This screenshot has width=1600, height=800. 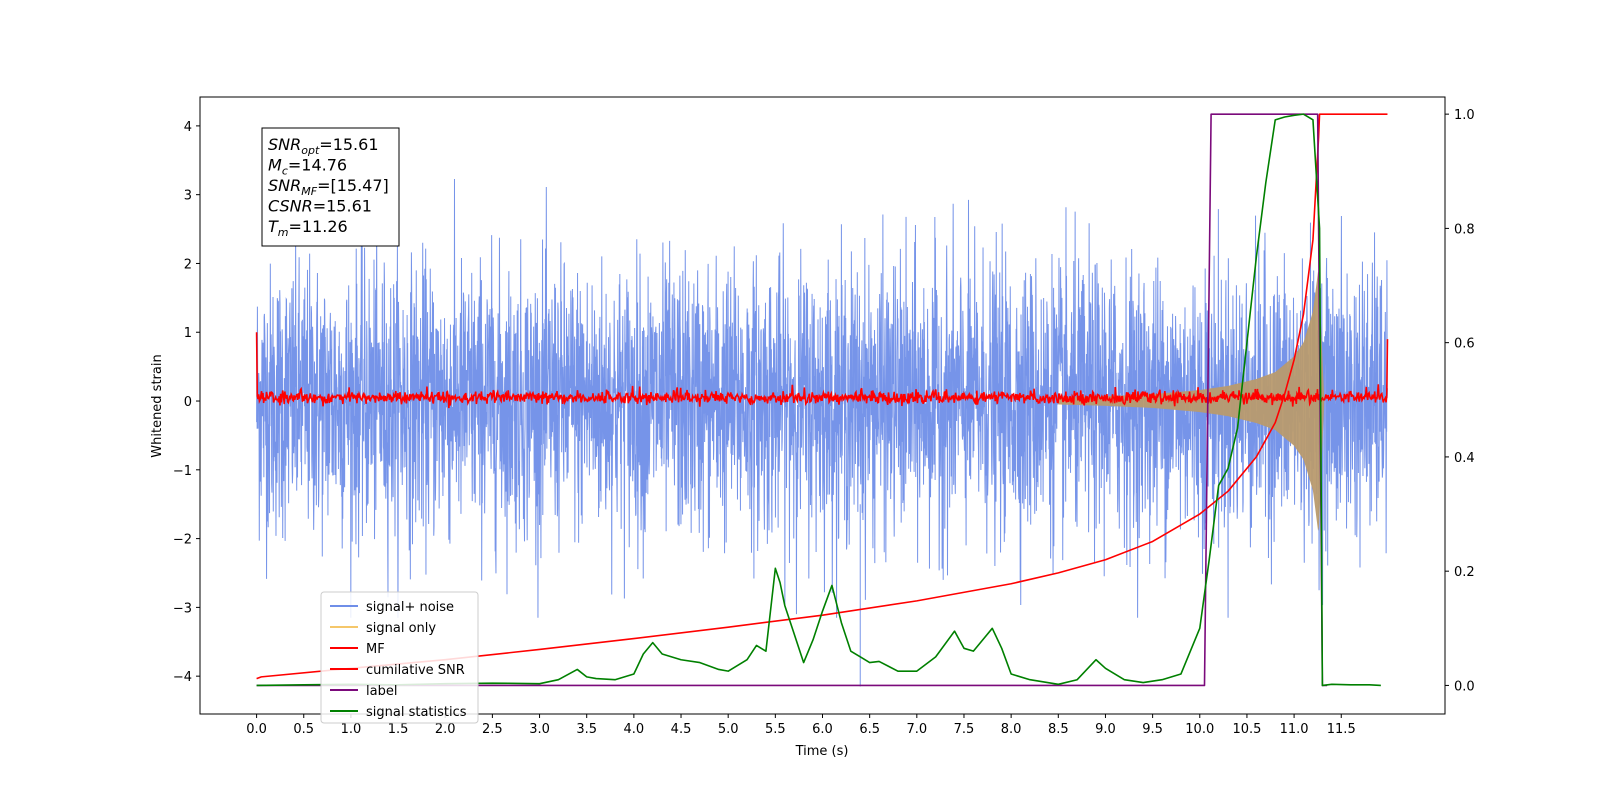 I want to click on x-tick-label: 11.0, so click(x=1294, y=729).